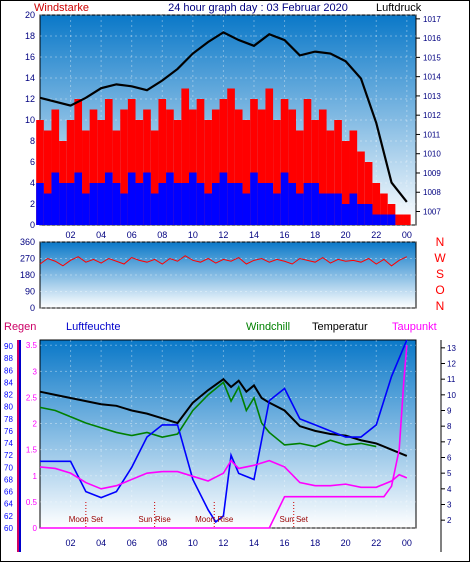 The width and height of the screenshot is (470, 562). Describe the element at coordinates (451, 395) in the screenshot. I see `p3-temp-tick-label: 10` at that location.